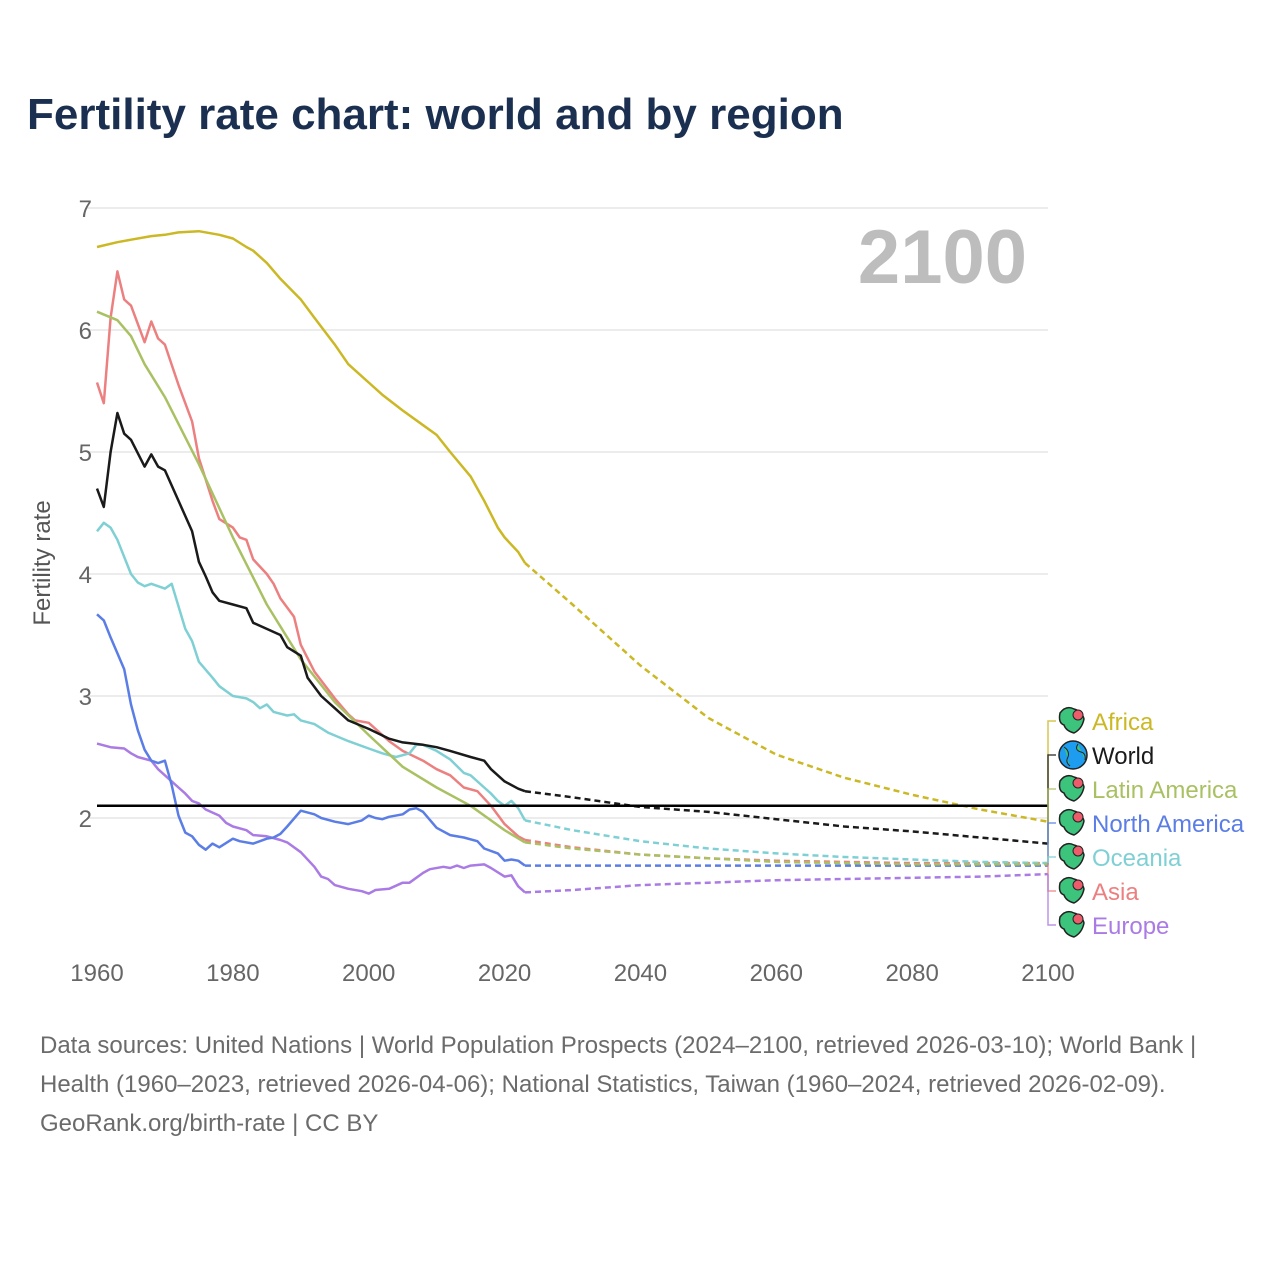 This screenshot has height=1280, width=1280. I want to click on y-tick-label: 4, so click(85, 575).